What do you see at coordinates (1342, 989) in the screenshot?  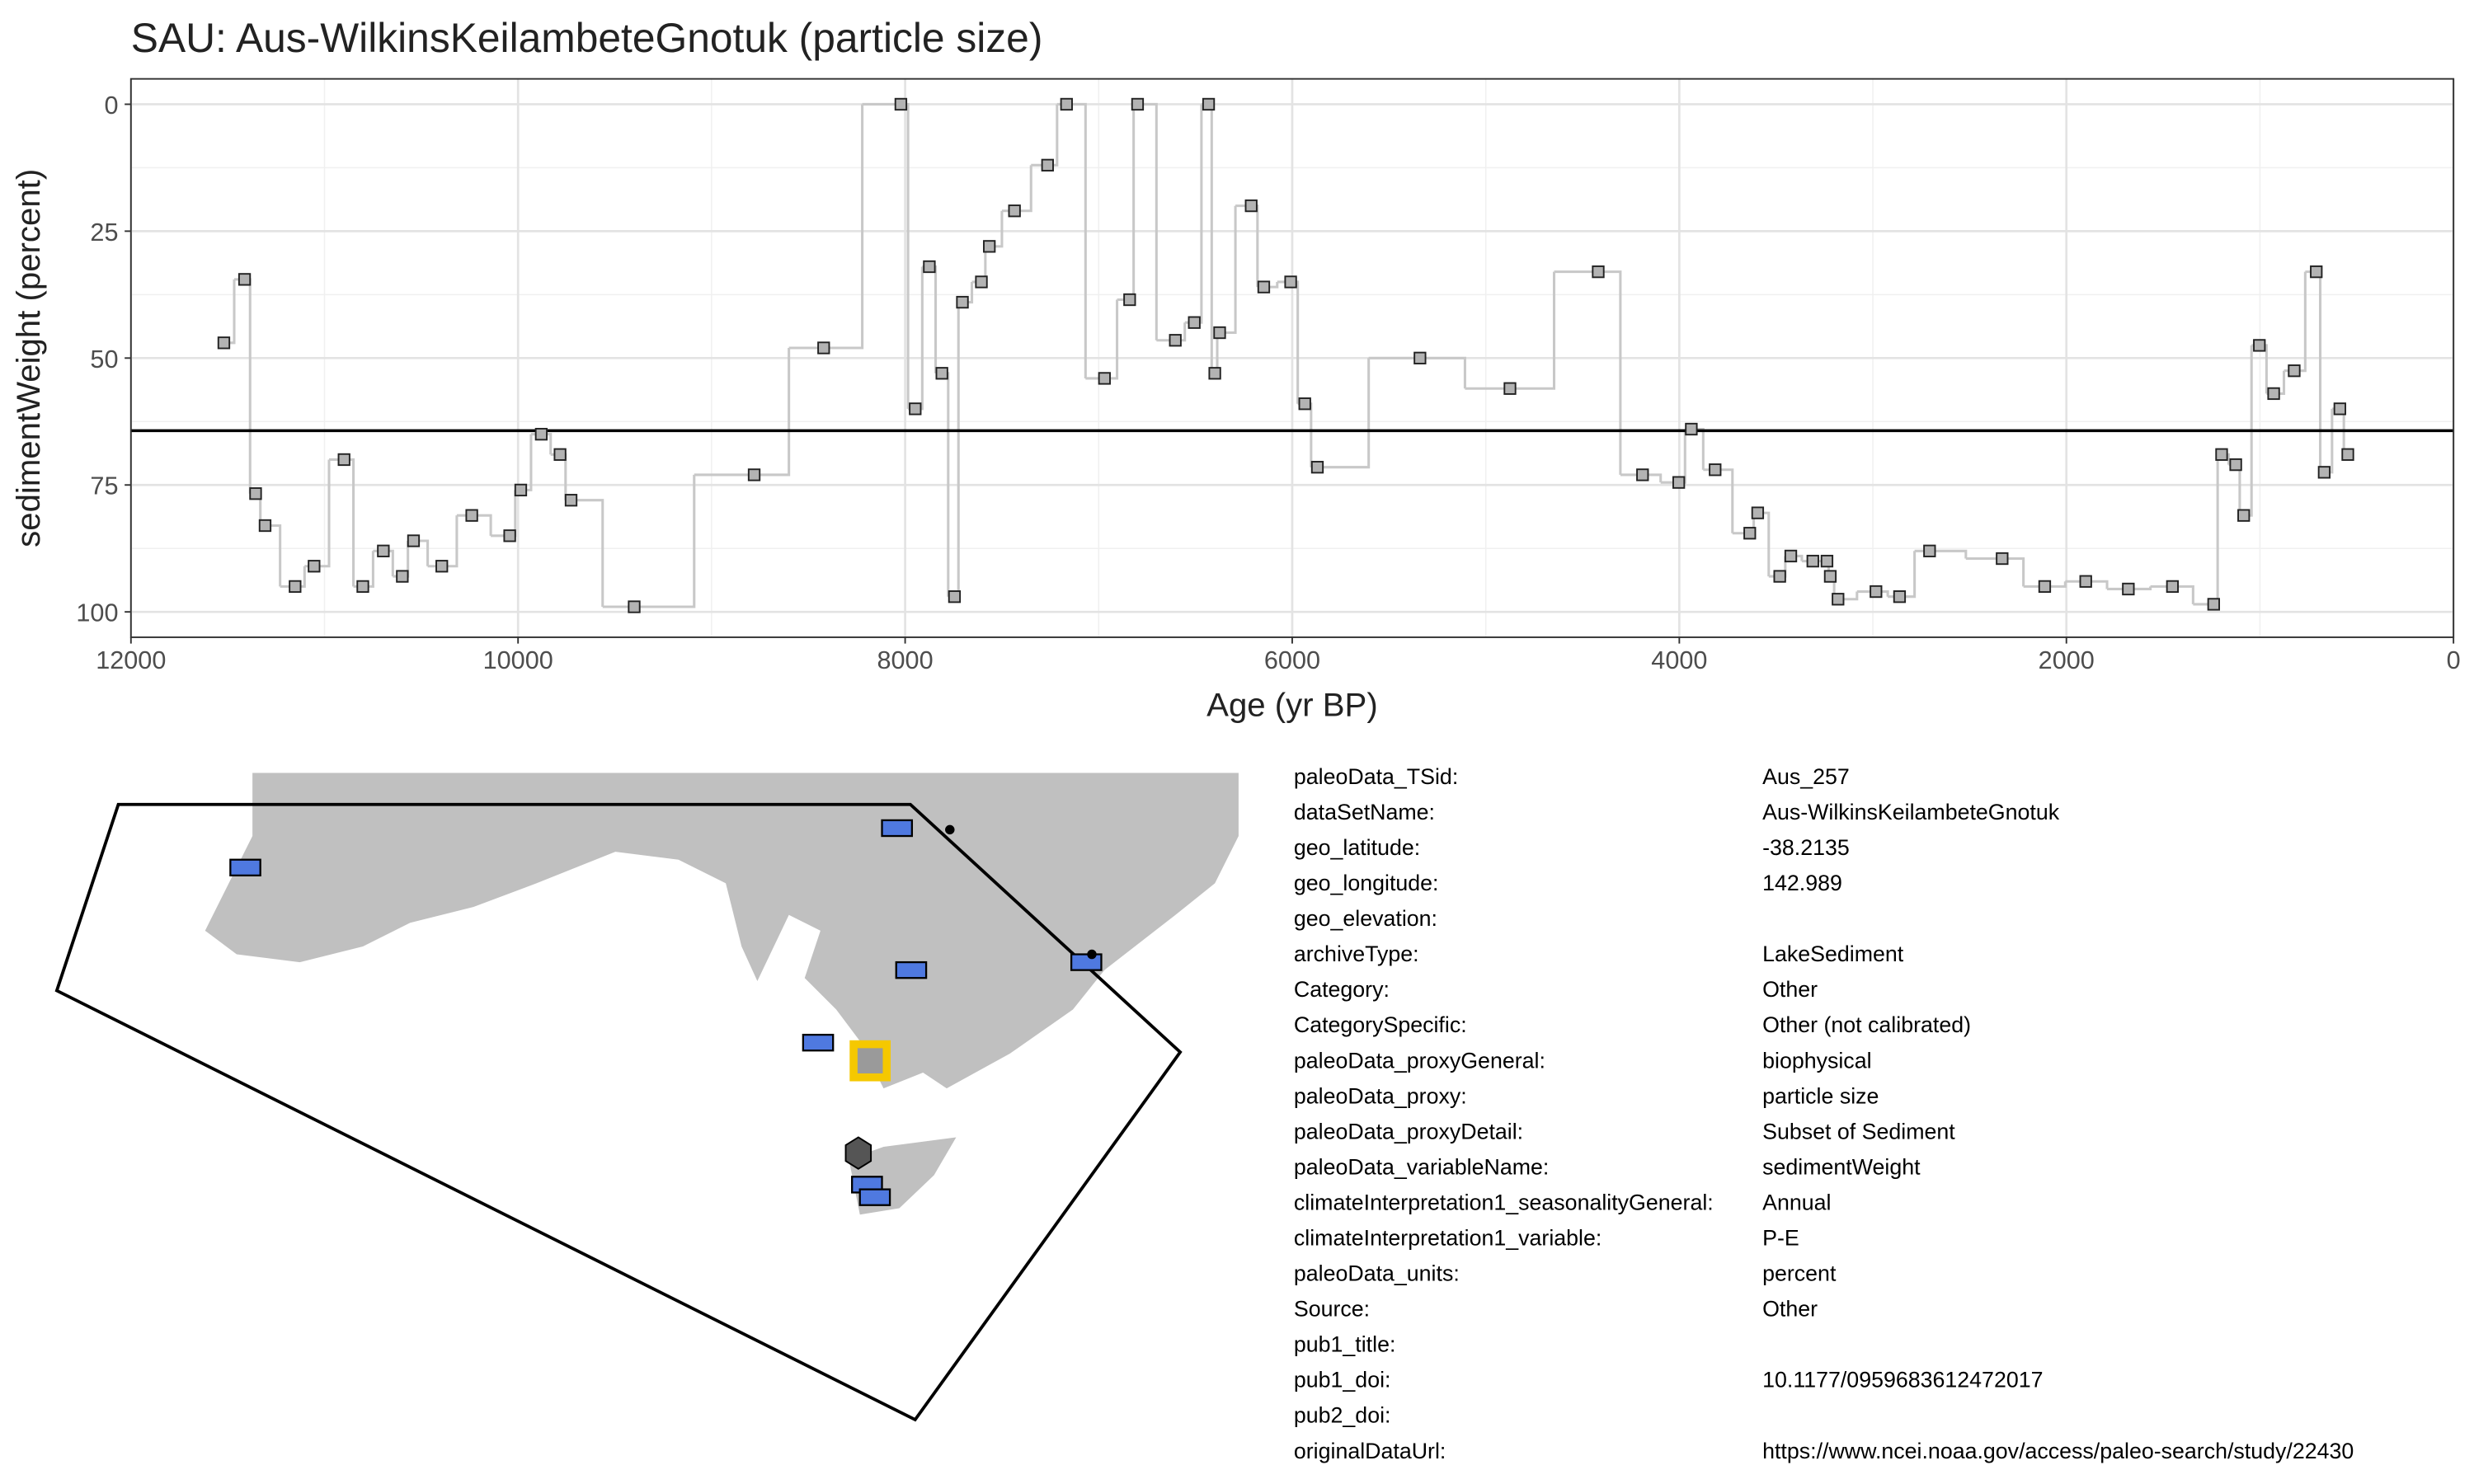 I see `meta-key: Category:` at bounding box center [1342, 989].